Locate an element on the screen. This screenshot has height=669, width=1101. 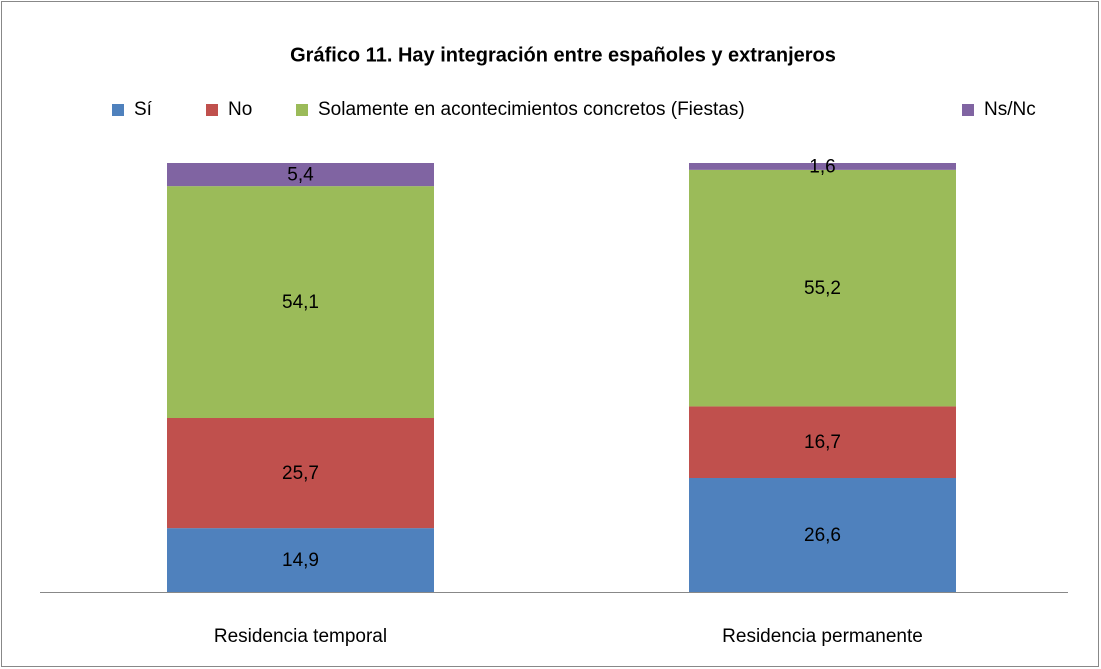
x-tick-label: Residencia temporal is located at coordinates (300, 636).